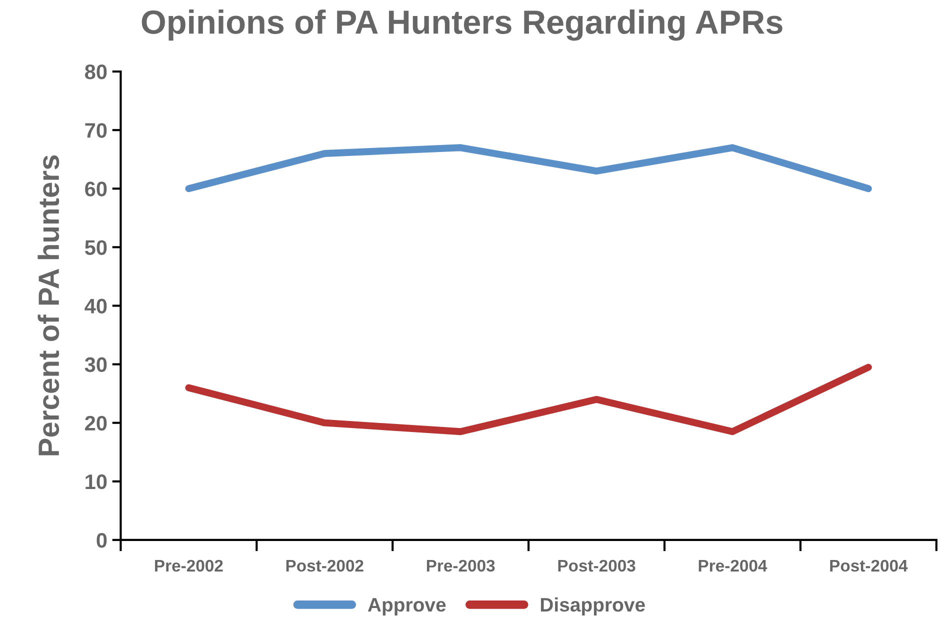  Describe the element at coordinates (189, 566) in the screenshot. I see `x-tick-label: Pre-2002` at that location.